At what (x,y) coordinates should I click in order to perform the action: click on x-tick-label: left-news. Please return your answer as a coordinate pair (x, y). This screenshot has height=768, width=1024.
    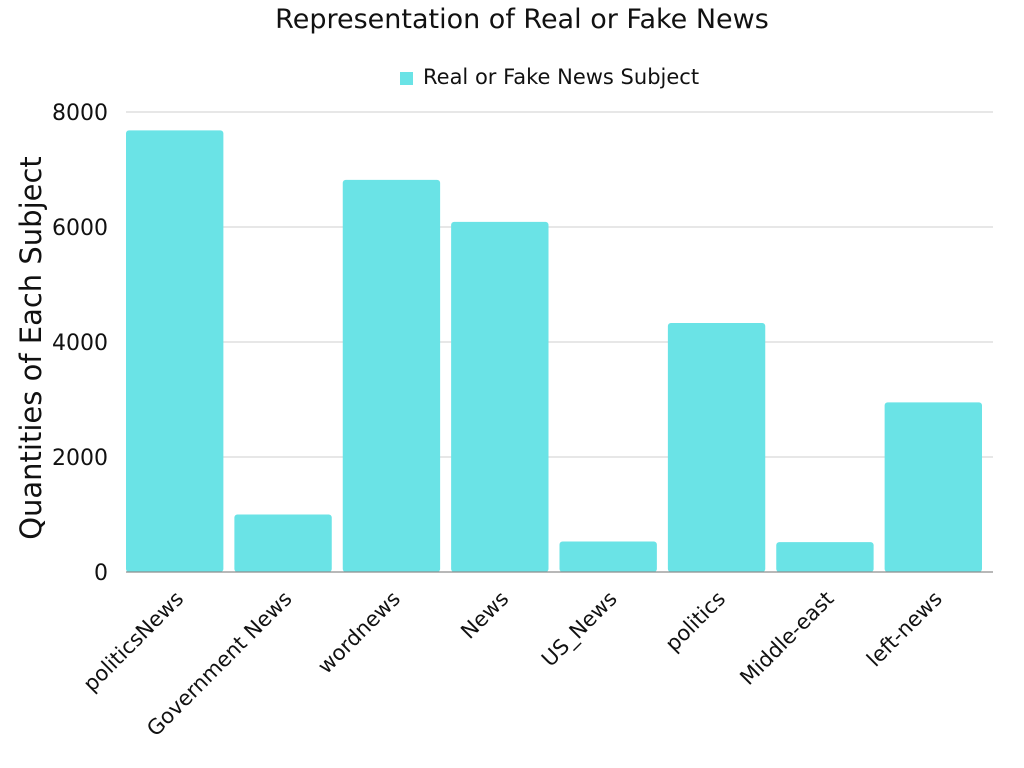
    Looking at the image, I should click on (904, 629).